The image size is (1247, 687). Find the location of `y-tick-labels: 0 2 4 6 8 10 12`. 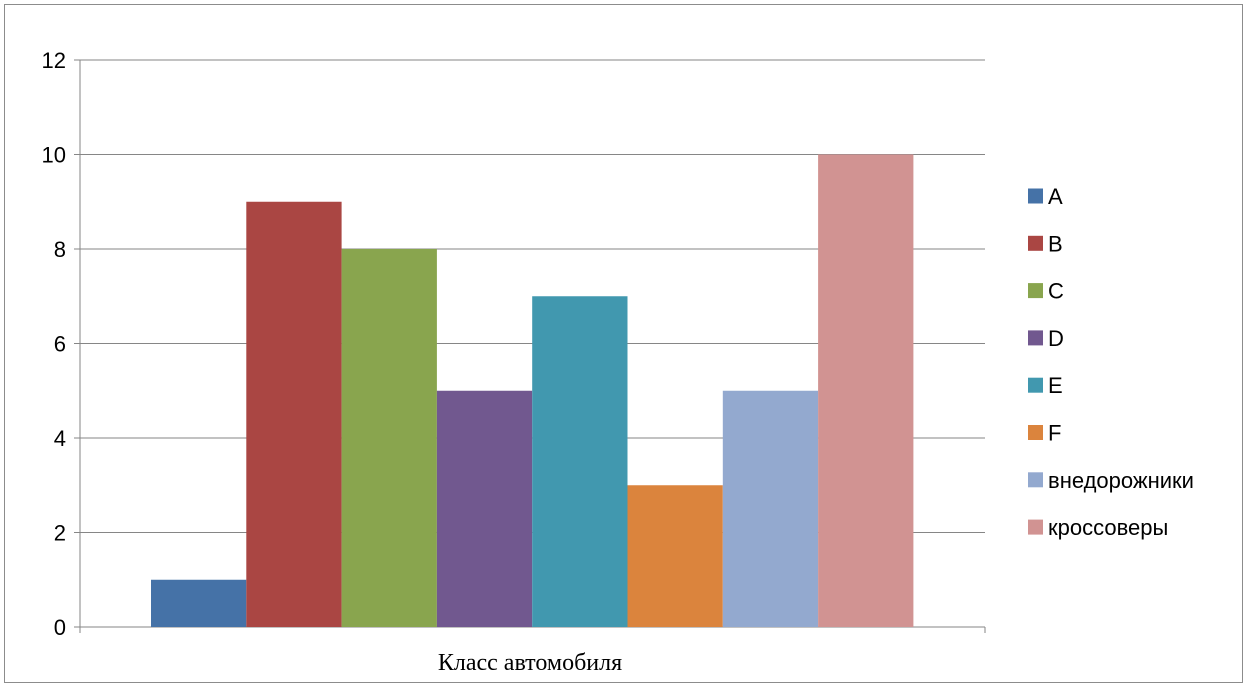

y-tick-labels: 0 2 4 6 8 10 12 is located at coordinates (54, 344).